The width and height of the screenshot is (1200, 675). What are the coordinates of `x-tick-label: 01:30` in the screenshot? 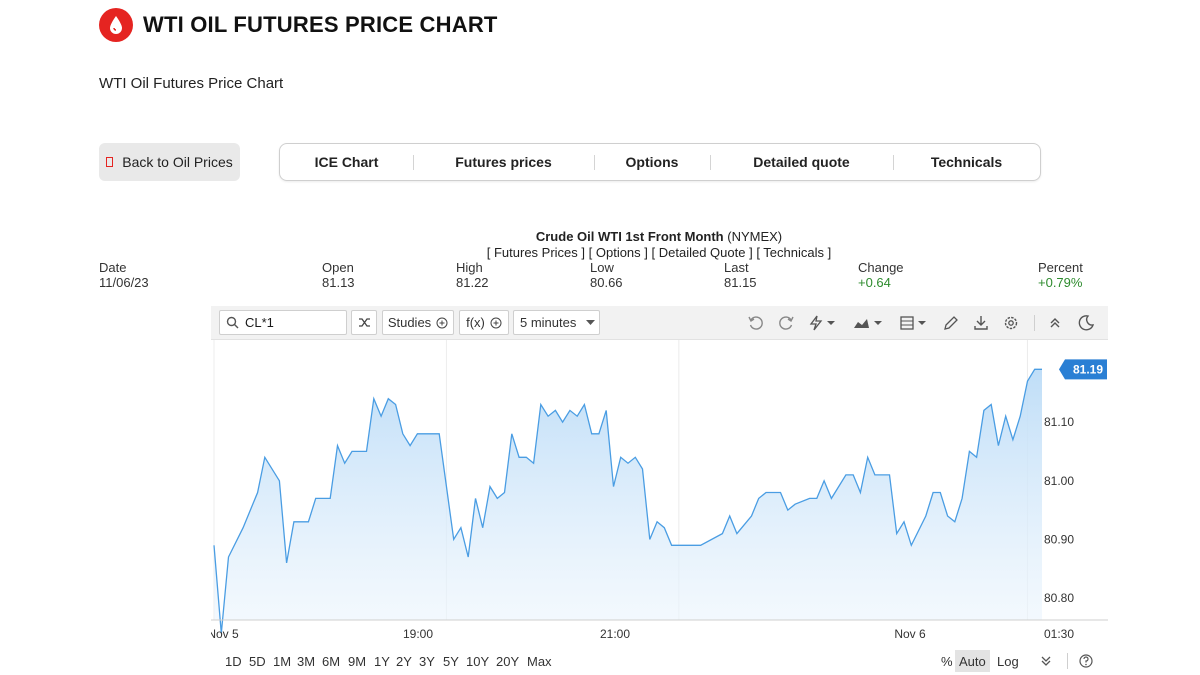 It's located at (1059, 634).